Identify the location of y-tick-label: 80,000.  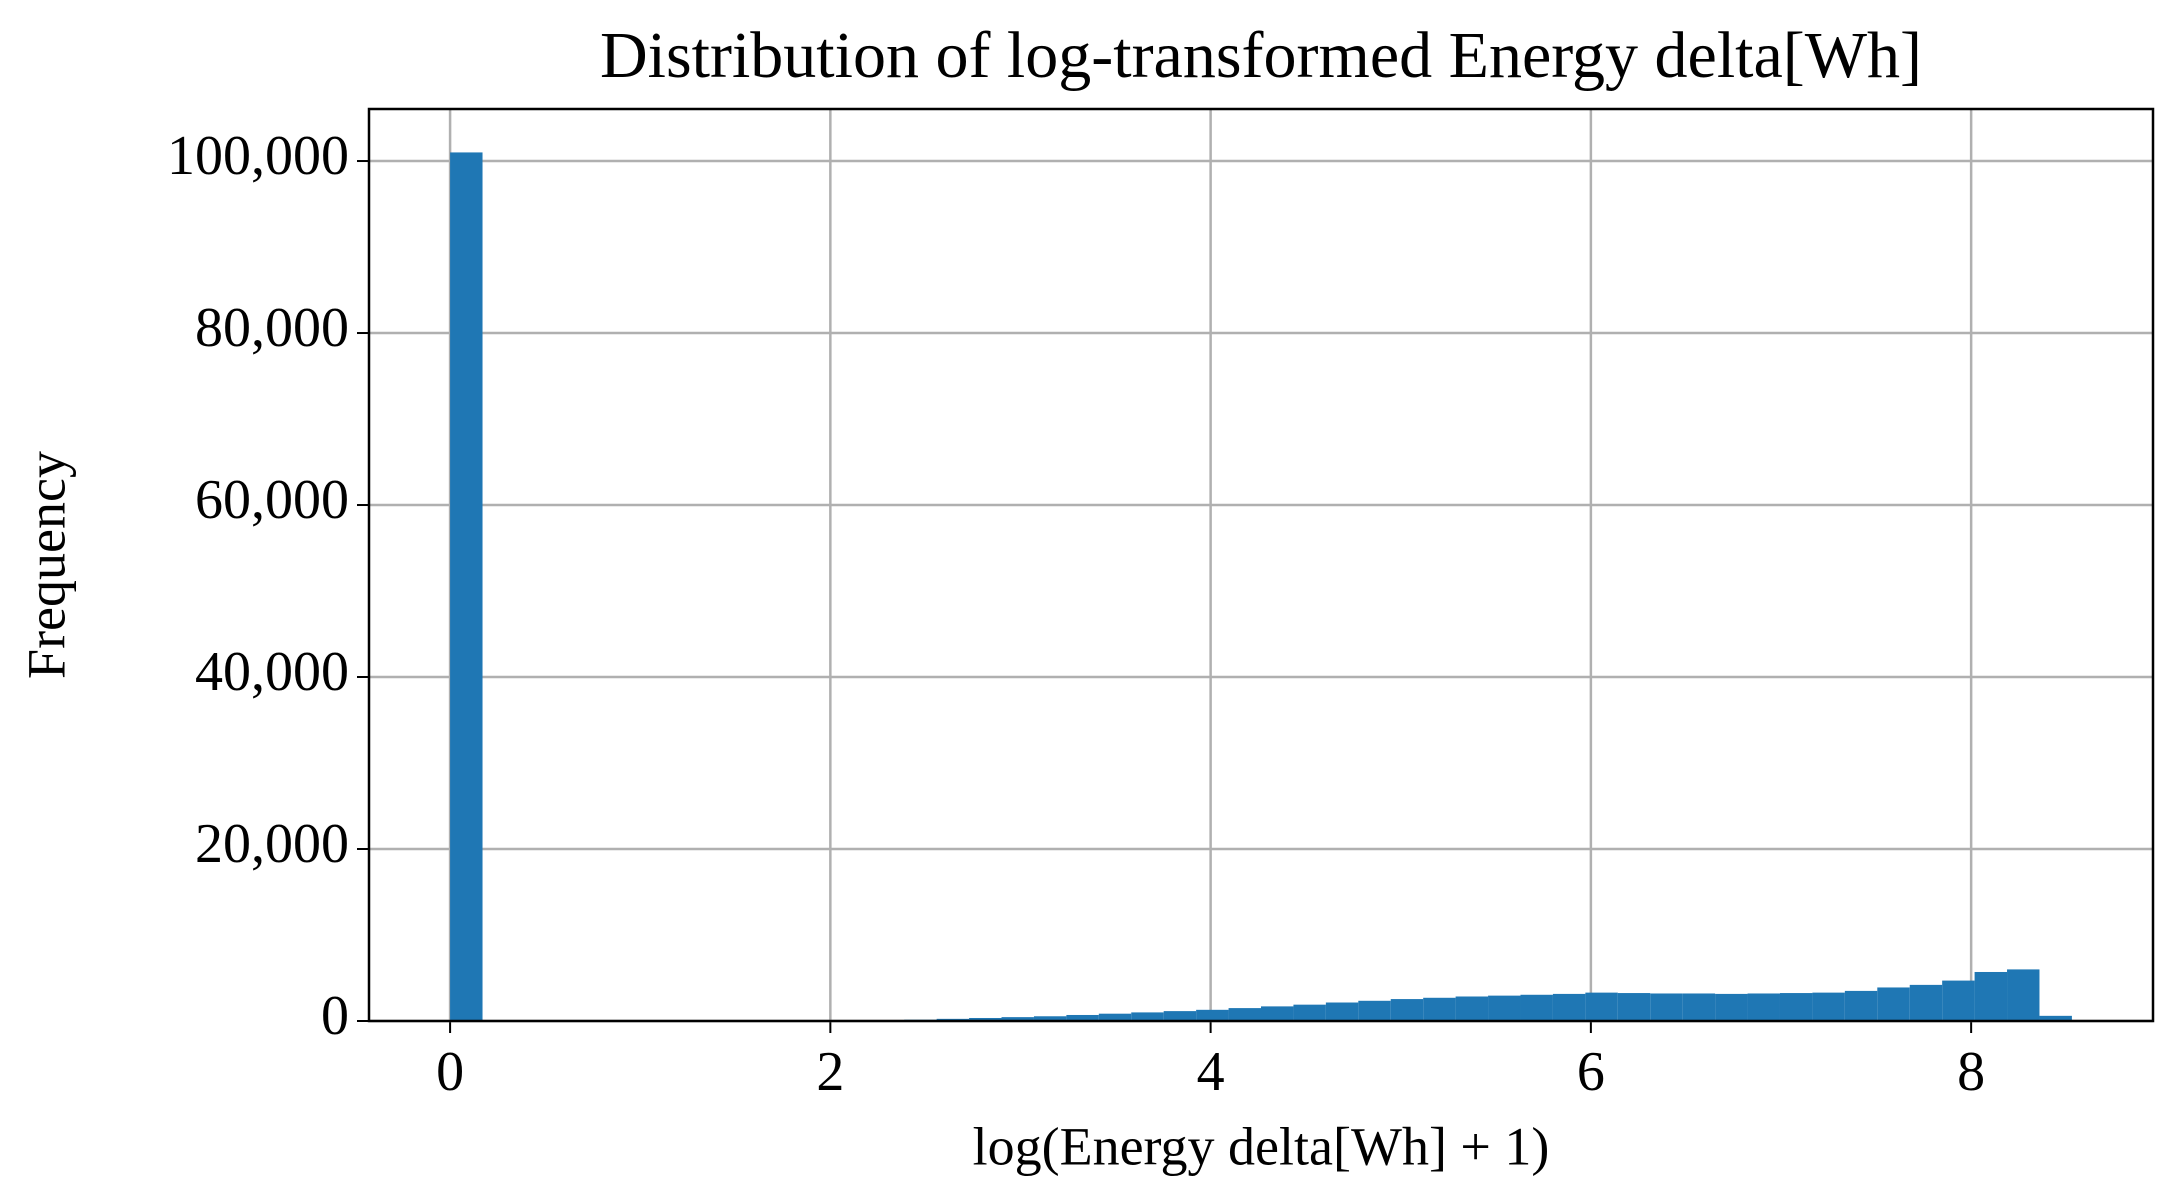
(272, 328).